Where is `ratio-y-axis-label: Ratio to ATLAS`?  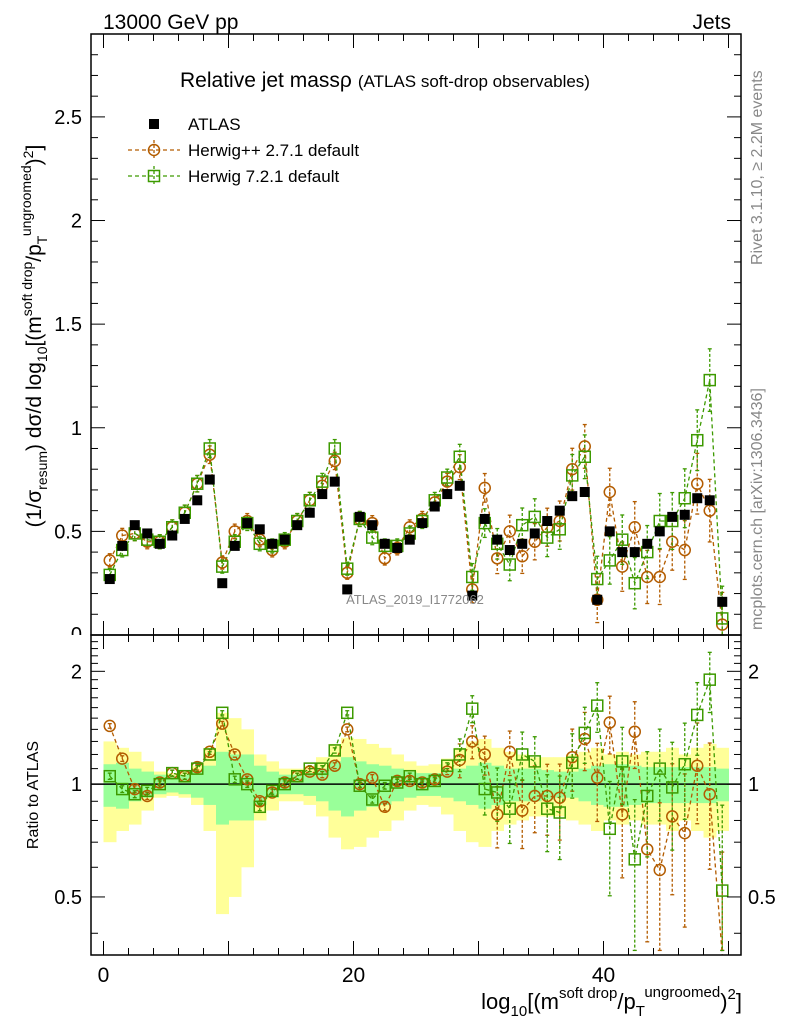 ratio-y-axis-label: Ratio to ATLAS is located at coordinates (33, 795).